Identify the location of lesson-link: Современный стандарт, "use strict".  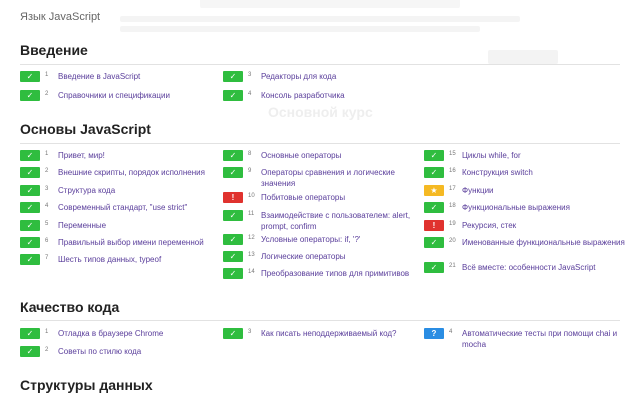
(123, 207).